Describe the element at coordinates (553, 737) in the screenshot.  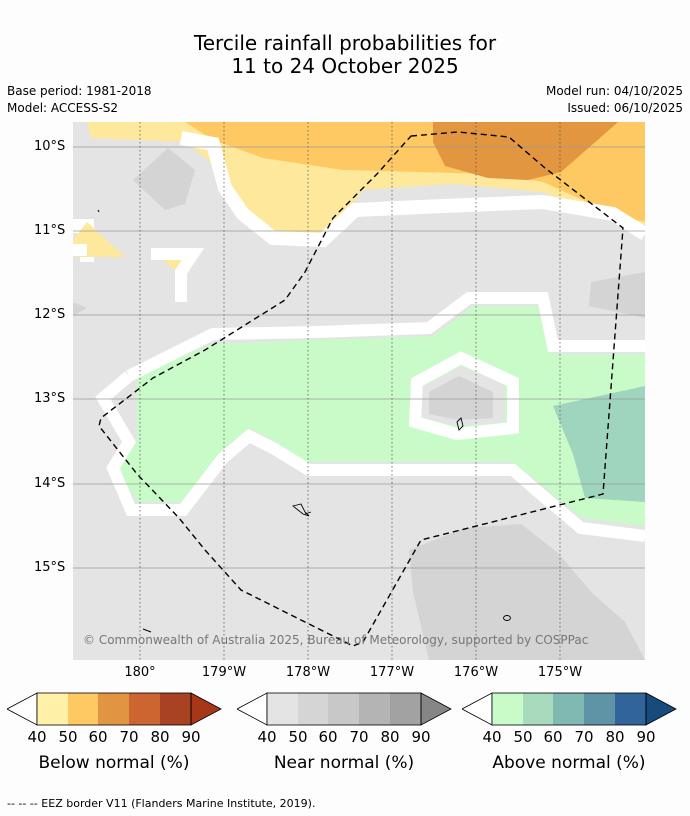
I see `an-tick: 60` at that location.